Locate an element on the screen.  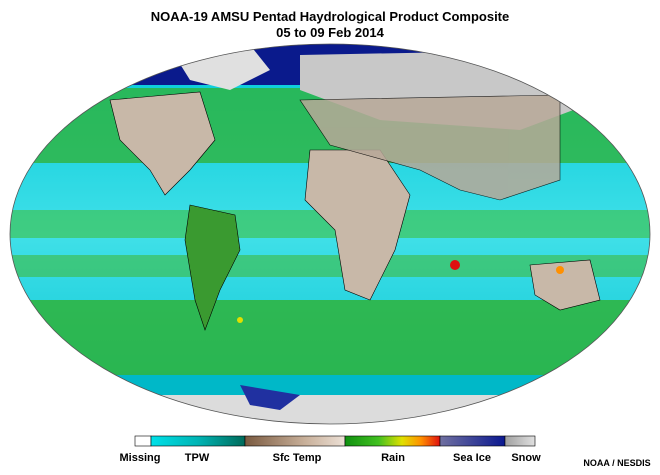
subtitle: 05 to 09 Feb 2014 is located at coordinates (330, 32).